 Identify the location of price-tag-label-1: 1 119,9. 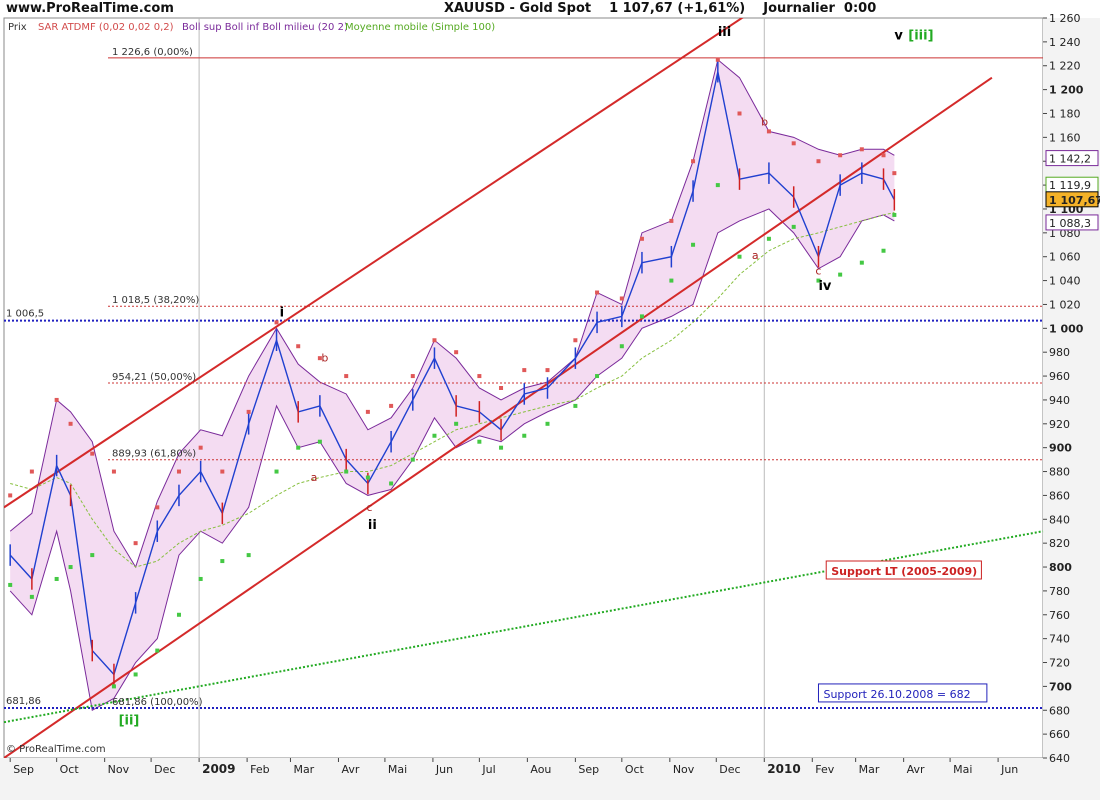
(1070, 185).